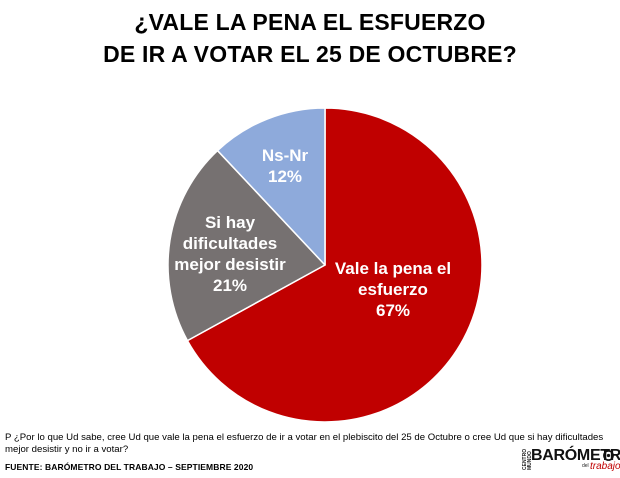 The width and height of the screenshot is (620, 478). What do you see at coordinates (285, 176) in the screenshot?
I see `slice-label-ns-nr-value: 12%` at bounding box center [285, 176].